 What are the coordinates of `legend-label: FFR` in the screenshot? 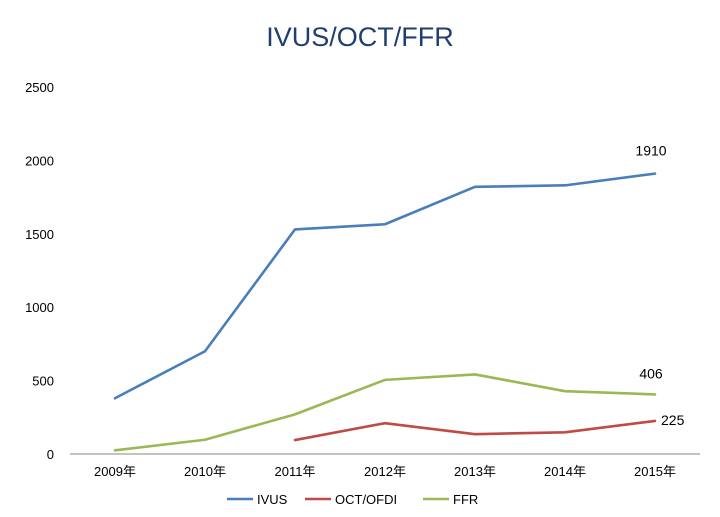 It's located at (465, 499).